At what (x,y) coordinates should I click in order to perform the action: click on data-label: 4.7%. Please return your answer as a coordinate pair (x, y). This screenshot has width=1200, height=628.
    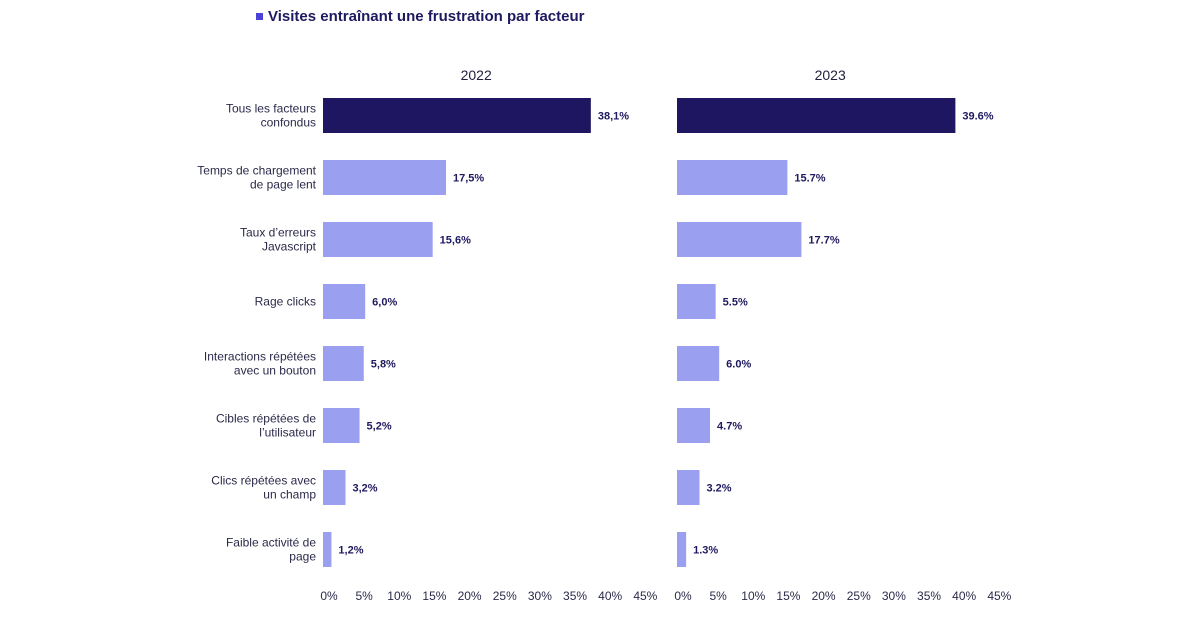
    Looking at the image, I should click on (729, 427).